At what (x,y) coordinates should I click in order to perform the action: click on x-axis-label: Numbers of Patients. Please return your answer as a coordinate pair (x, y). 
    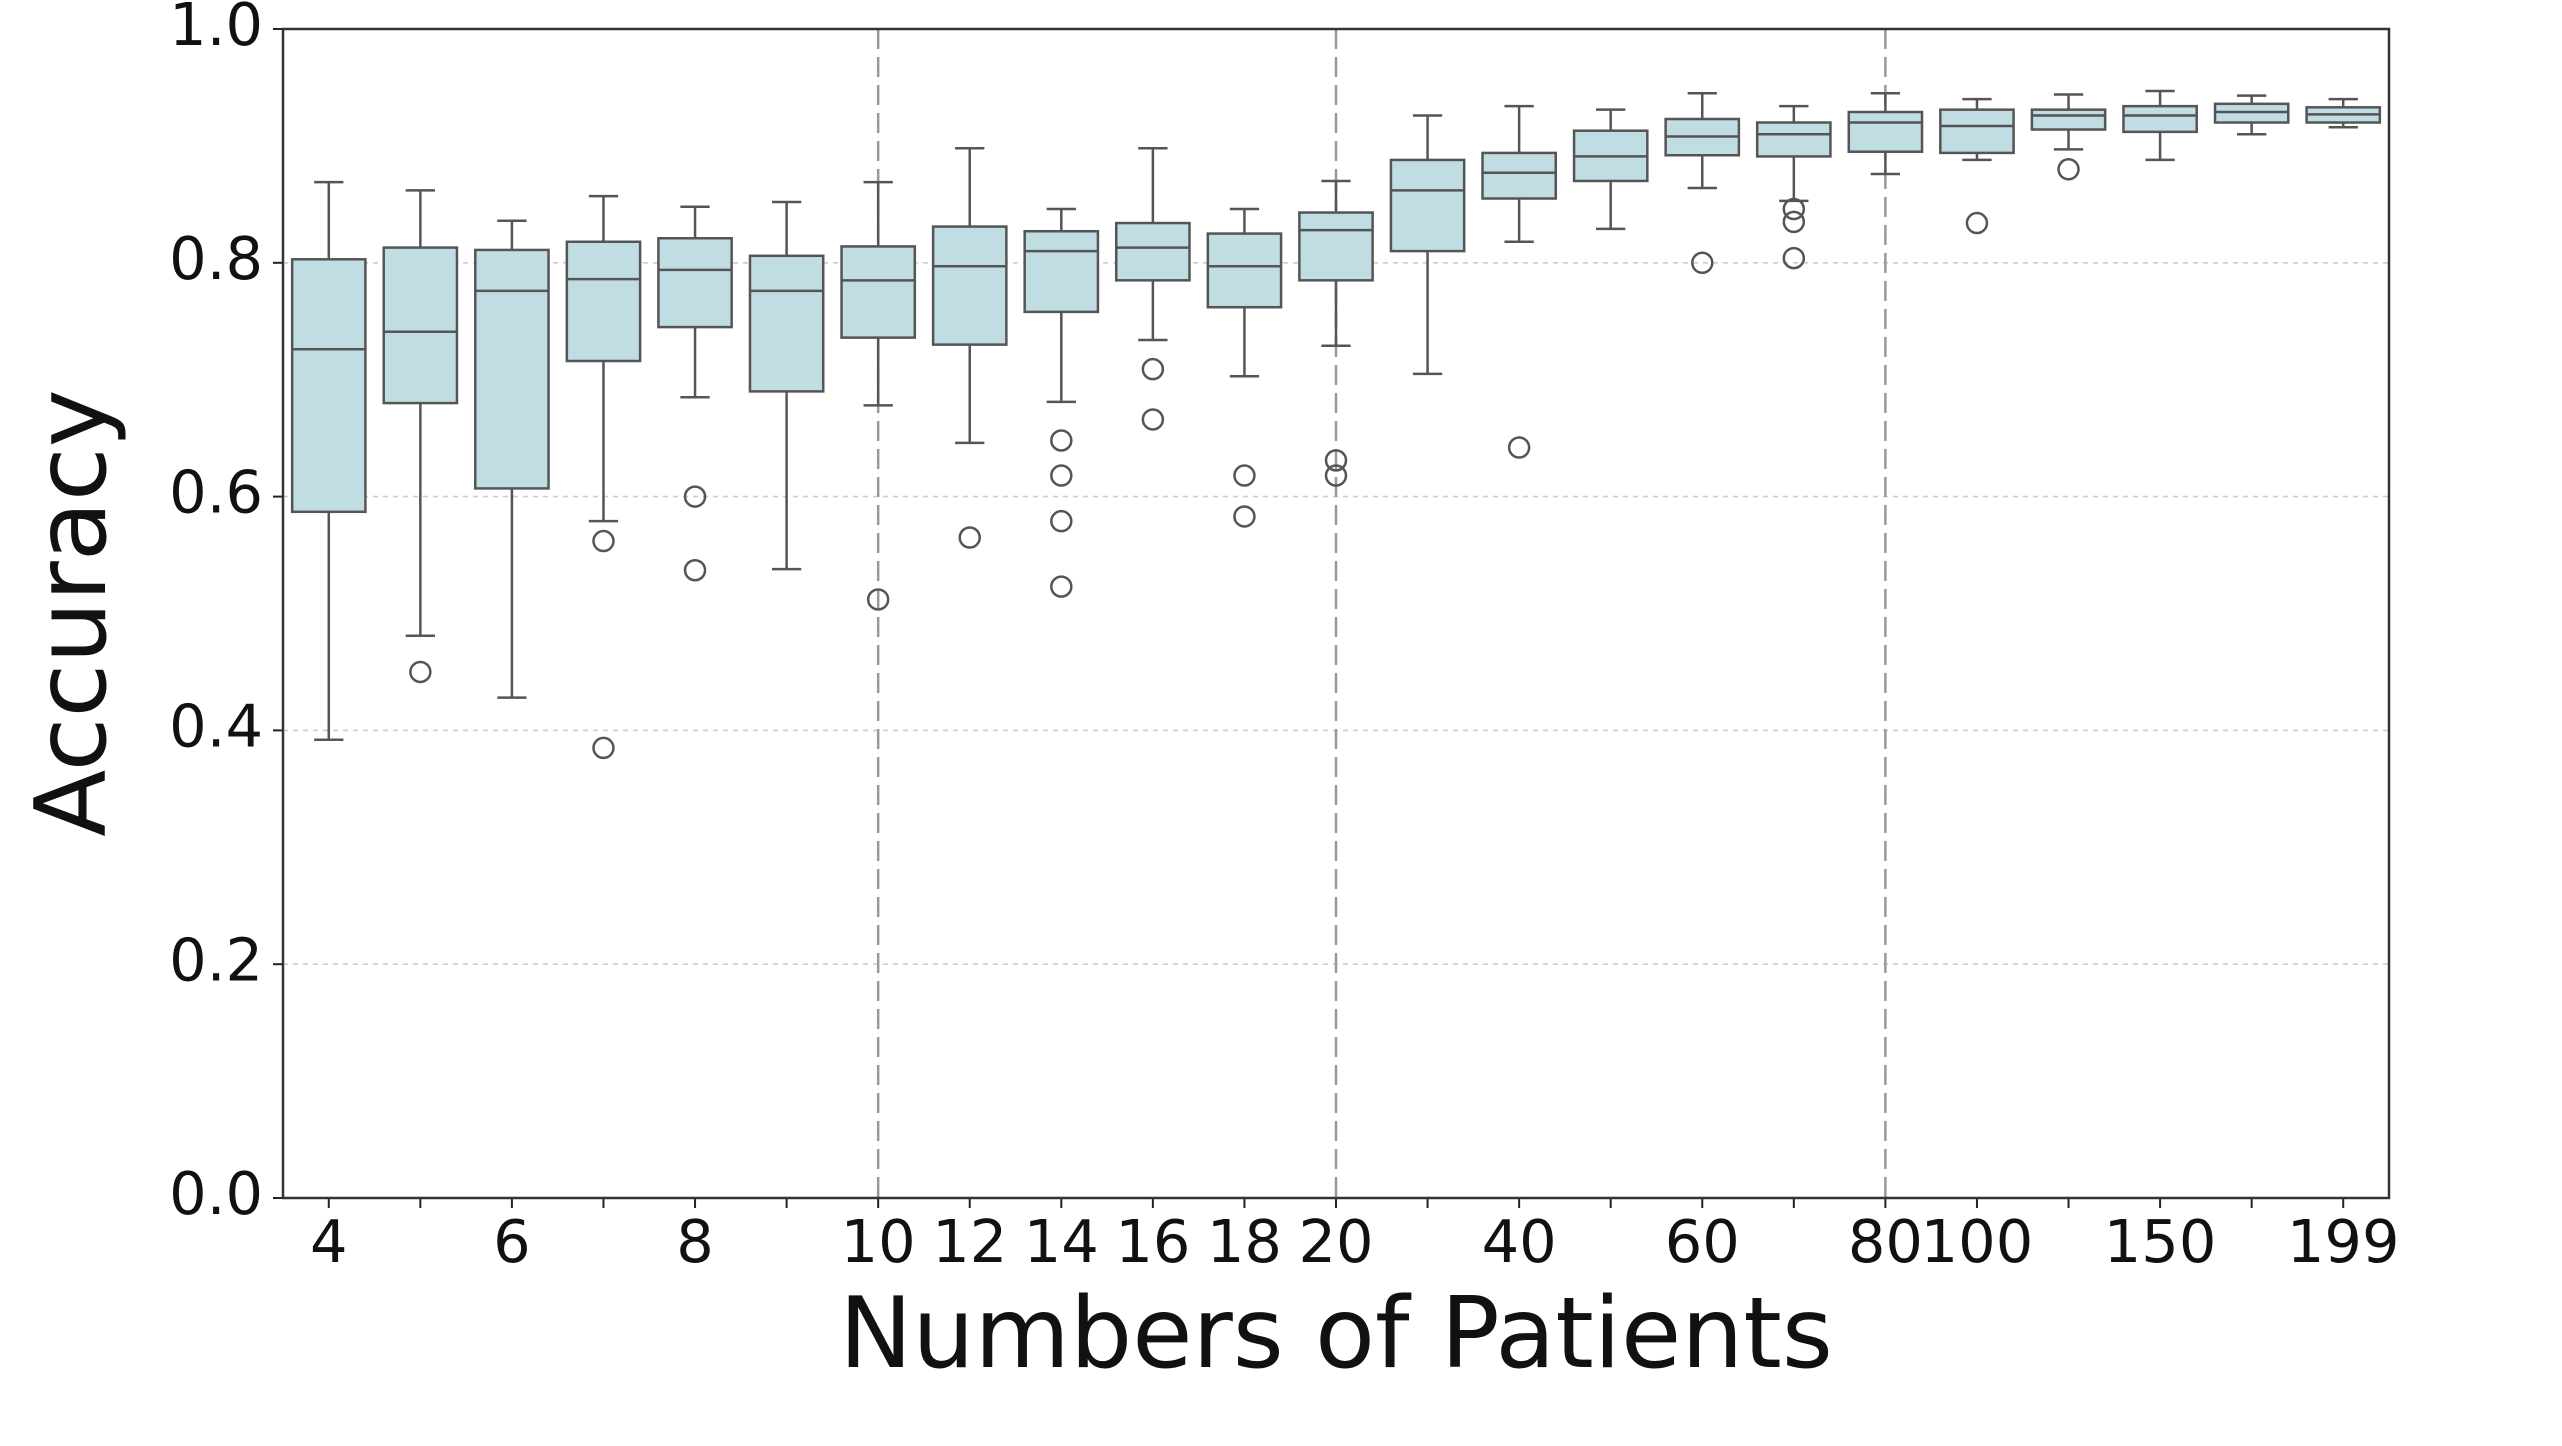
    Looking at the image, I should click on (1336, 1334).